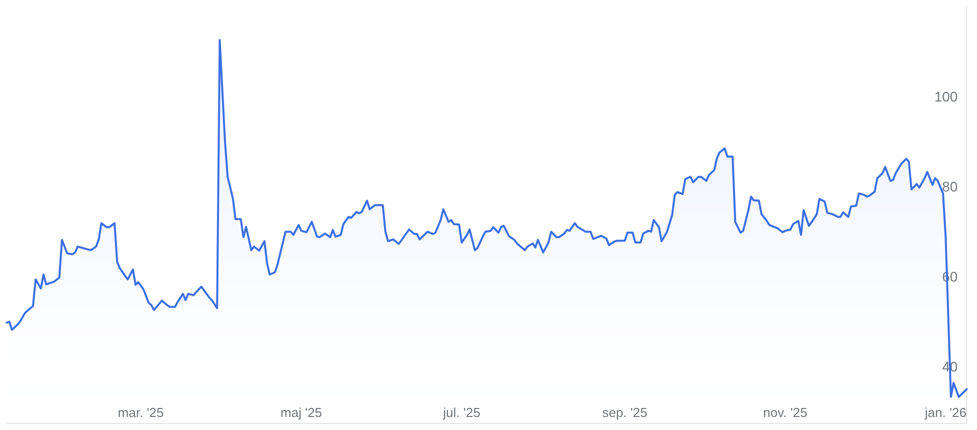 The height and width of the screenshot is (430, 977). What do you see at coordinates (946, 96) in the screenshot?
I see `y-tick-label: 100` at bounding box center [946, 96].